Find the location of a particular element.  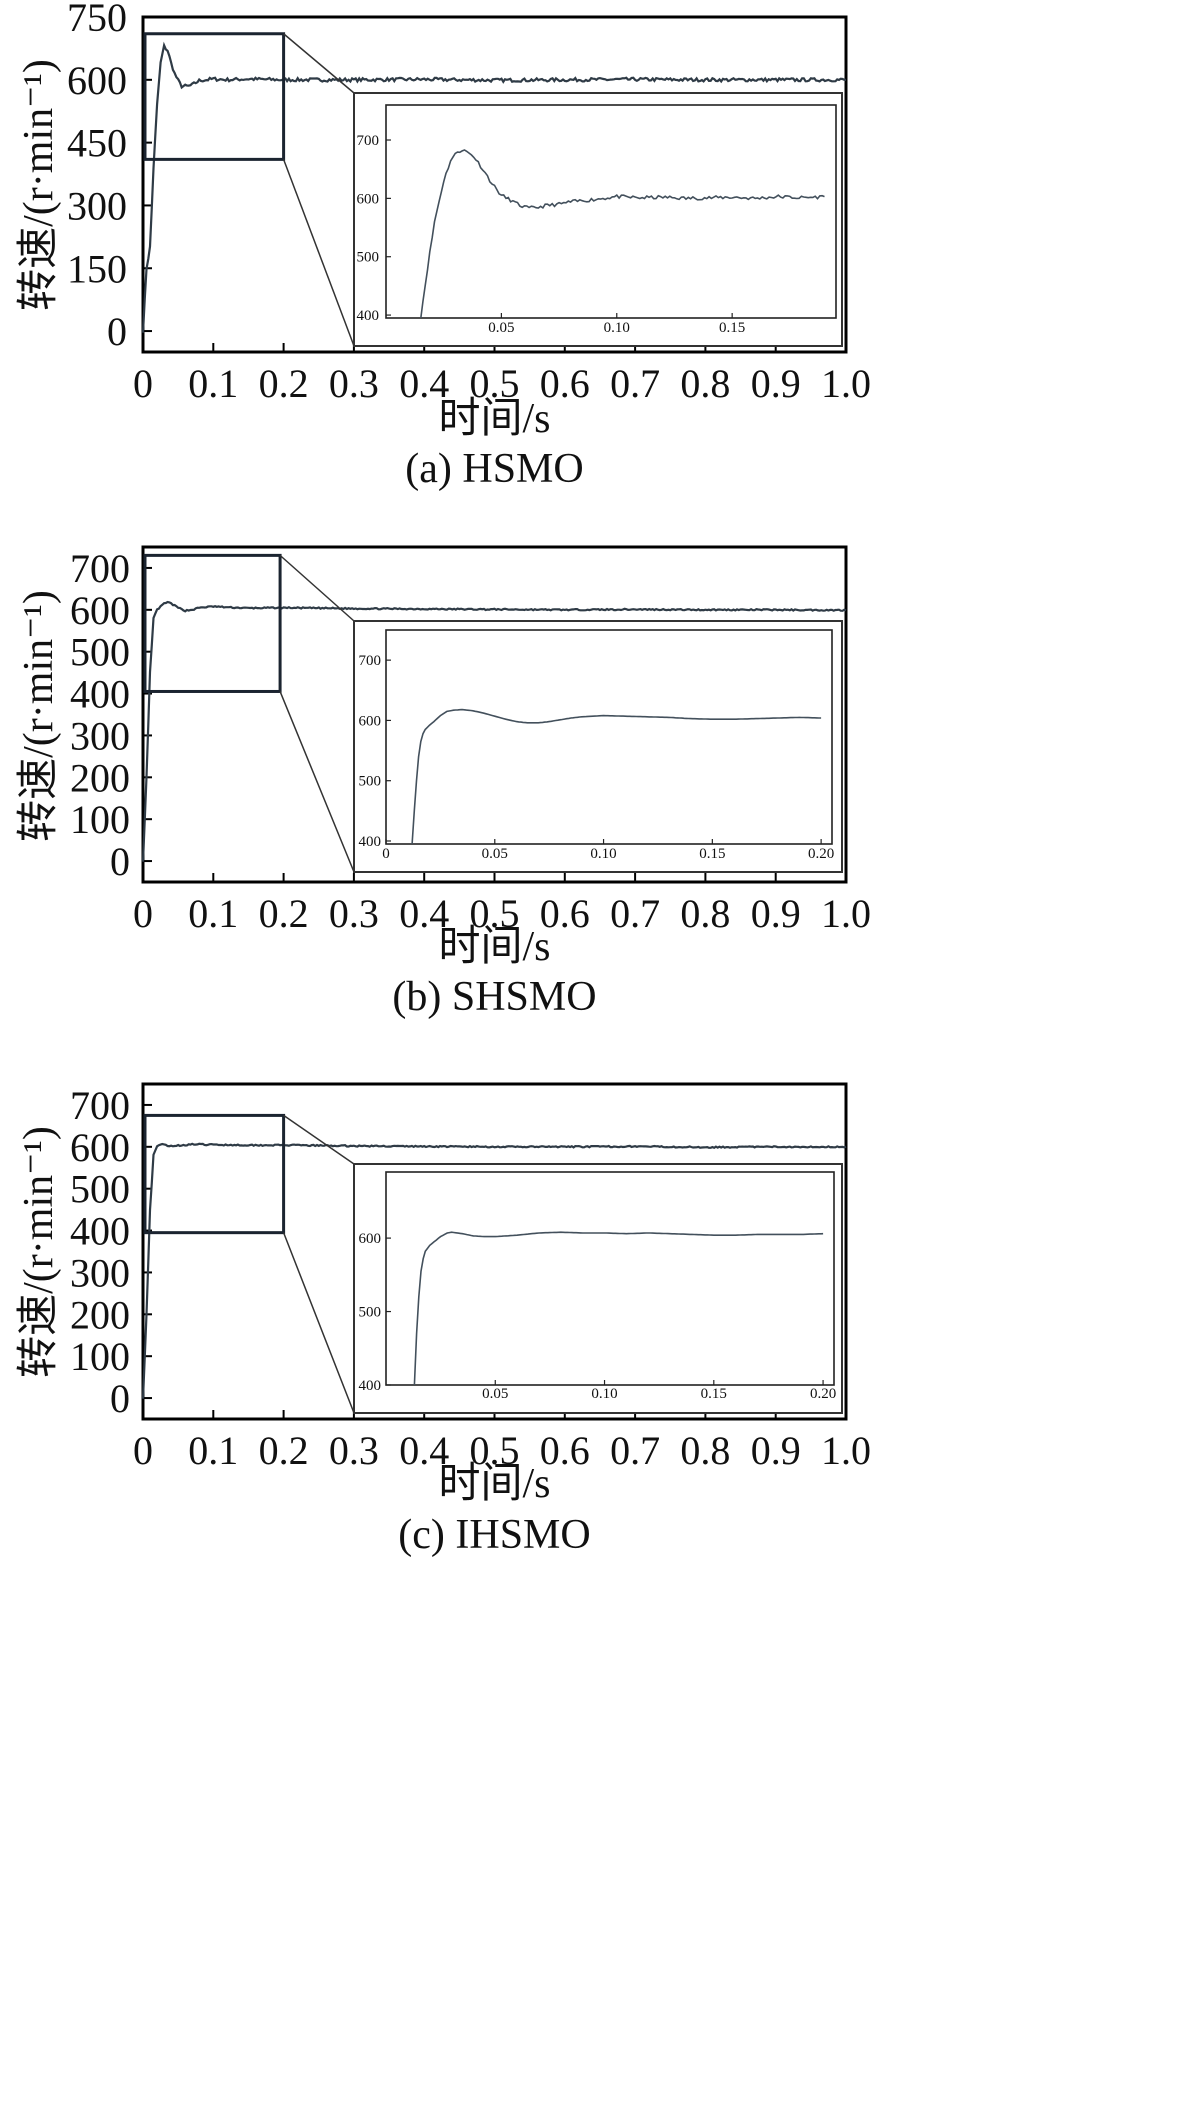

y-tick-label: 100 is located at coordinates (100, 819).